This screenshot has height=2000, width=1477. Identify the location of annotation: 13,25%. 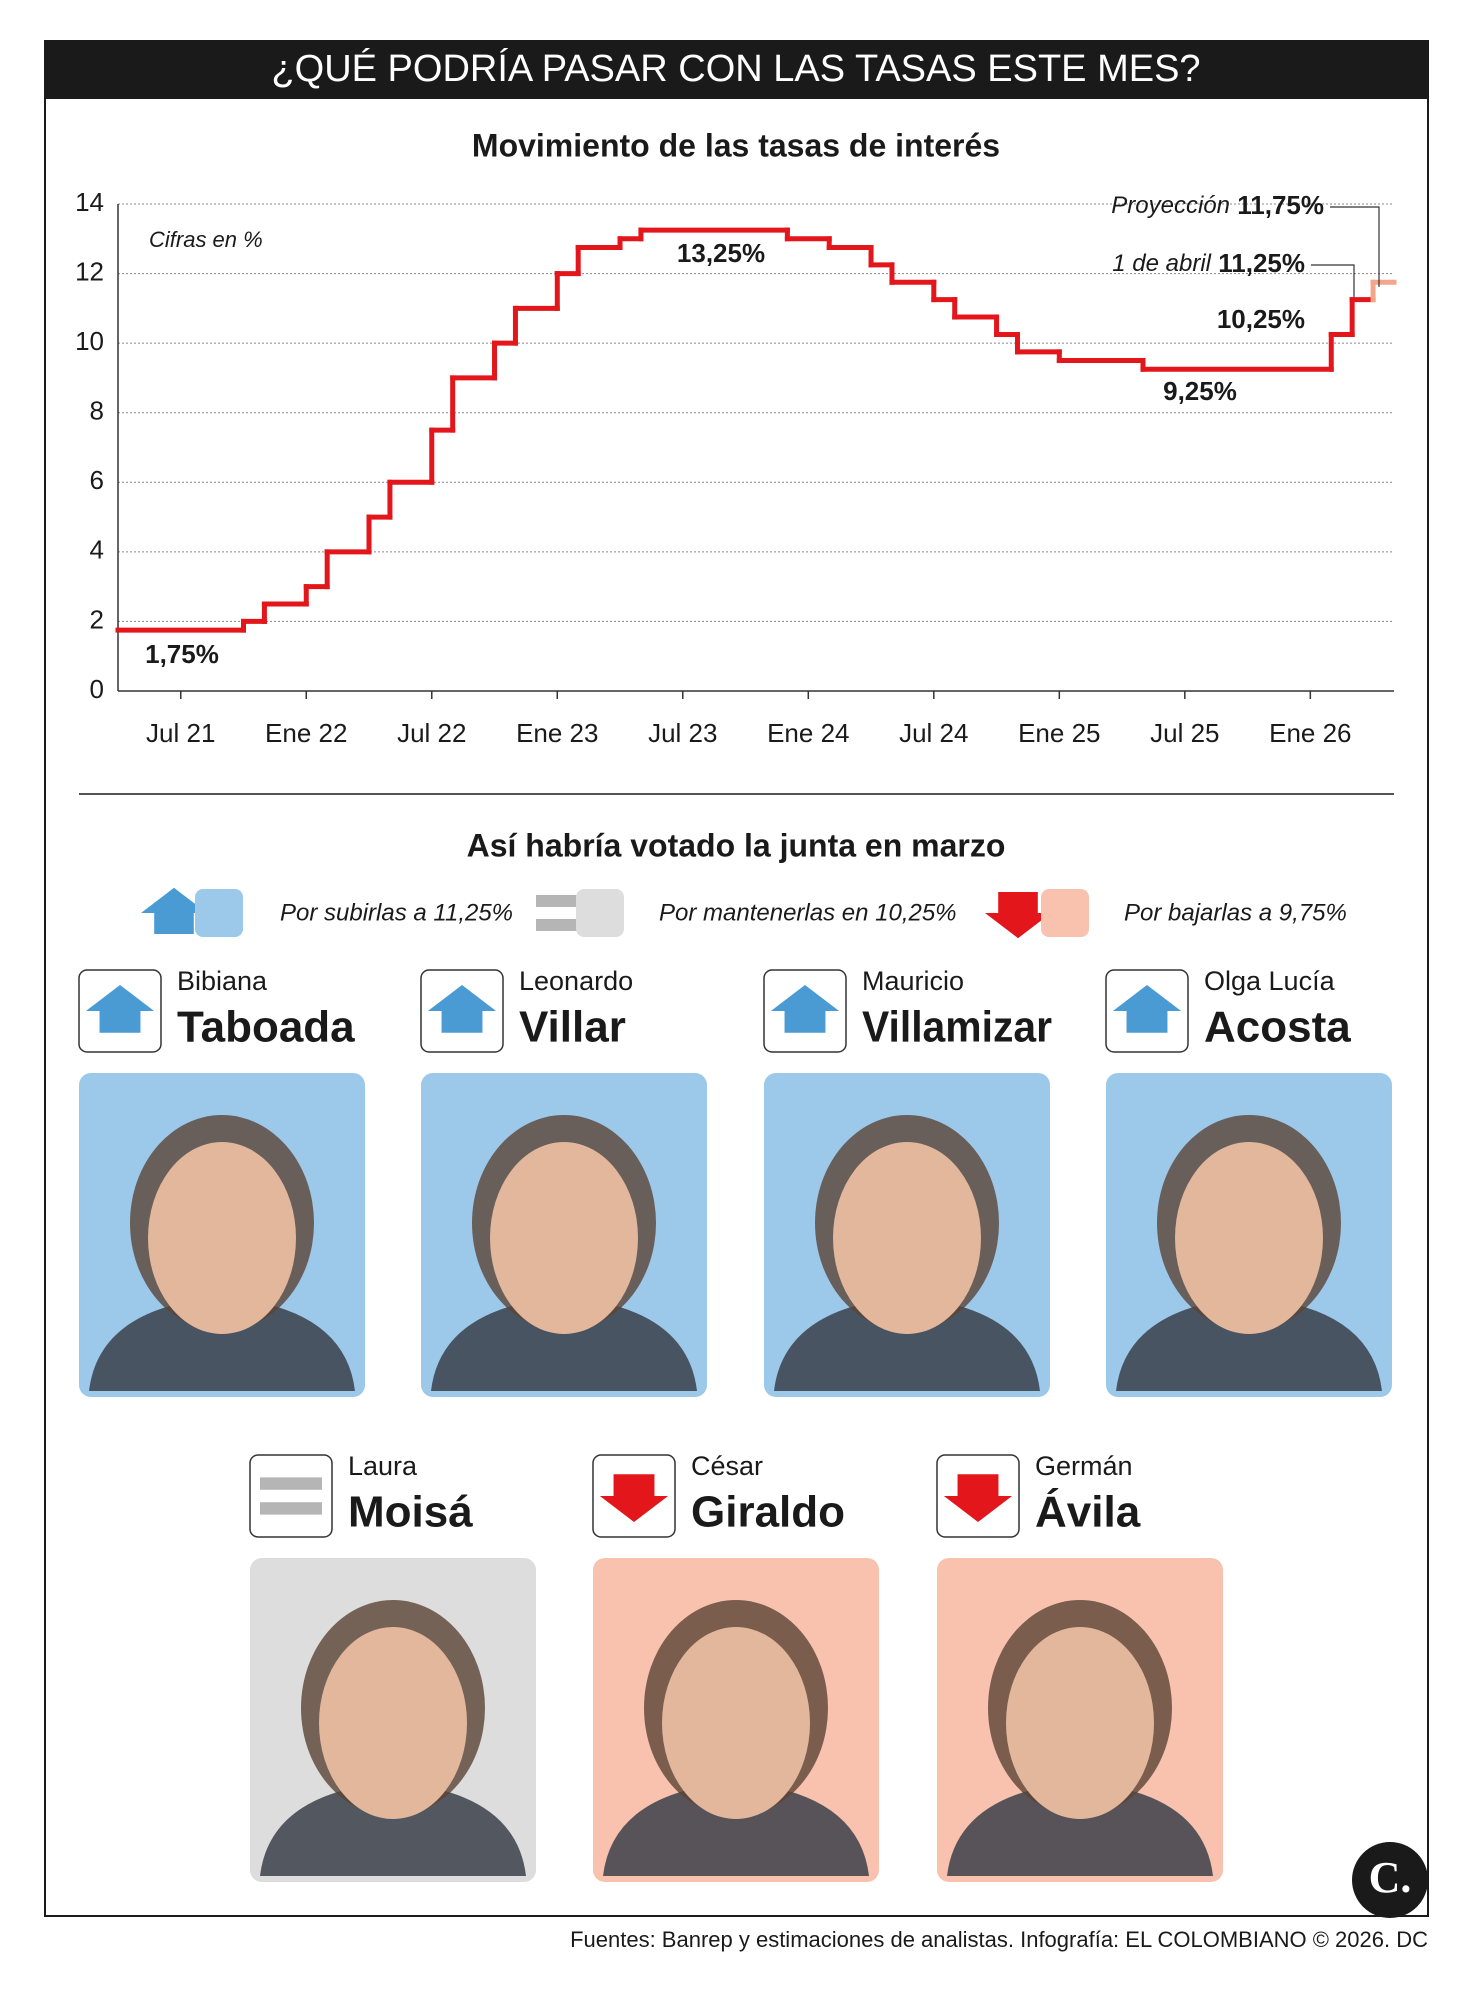
(721, 253).